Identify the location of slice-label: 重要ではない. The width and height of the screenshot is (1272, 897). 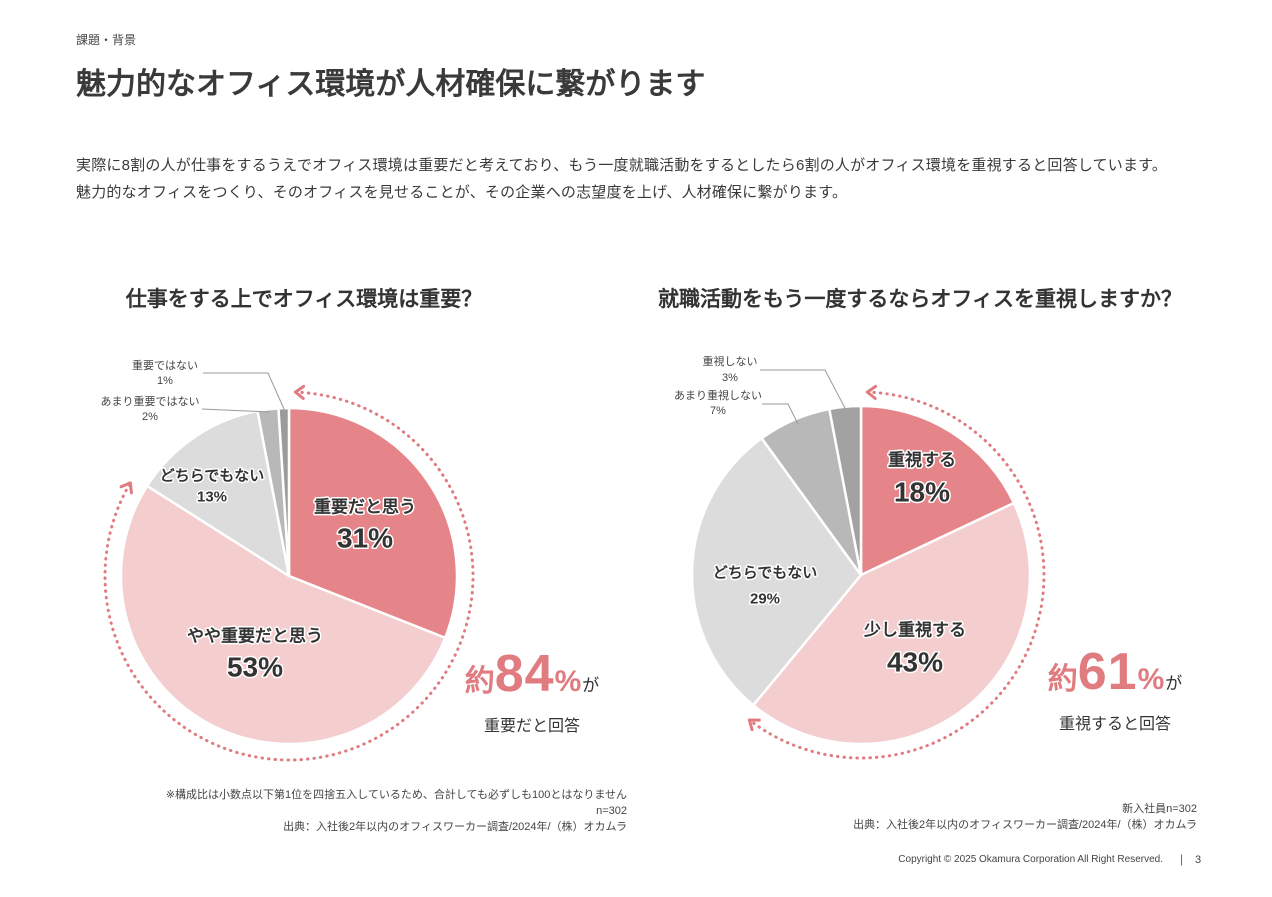
(165, 365).